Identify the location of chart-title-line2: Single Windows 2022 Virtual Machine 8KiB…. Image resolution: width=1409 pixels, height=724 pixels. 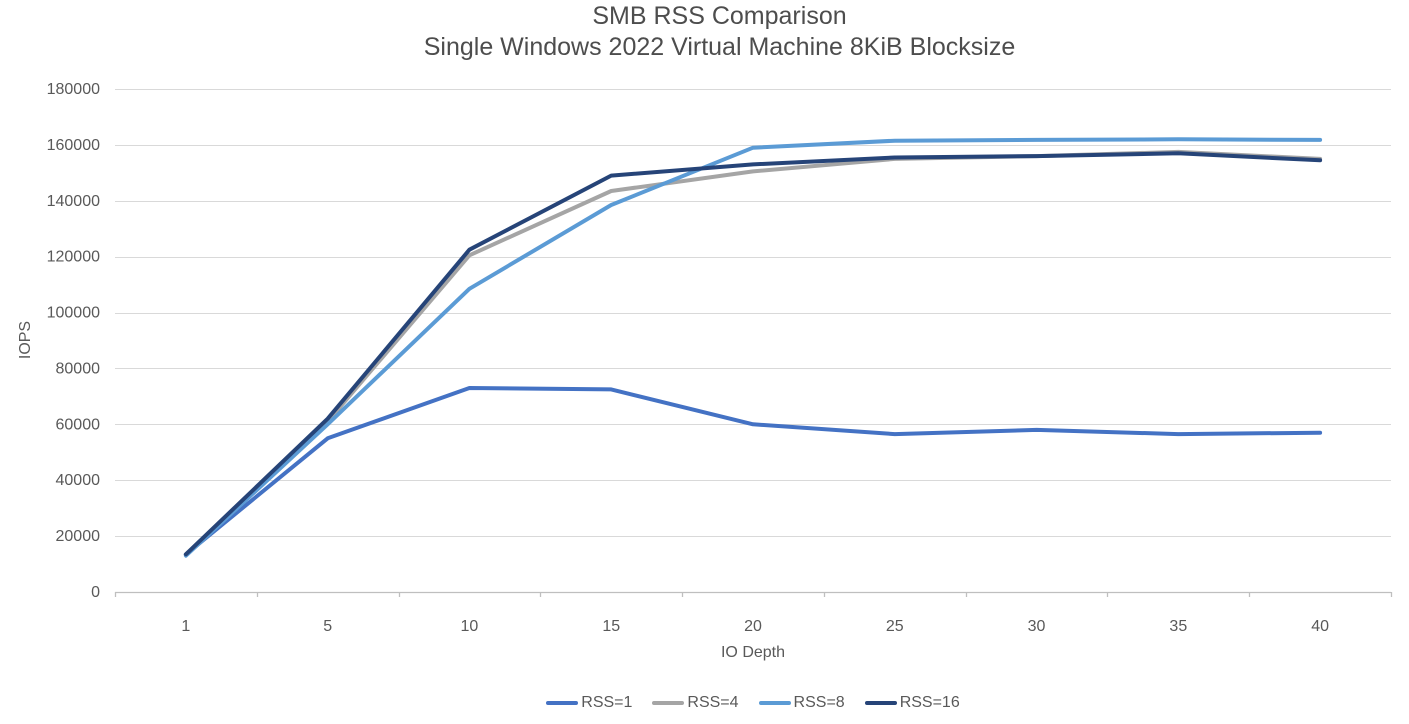
(719, 47).